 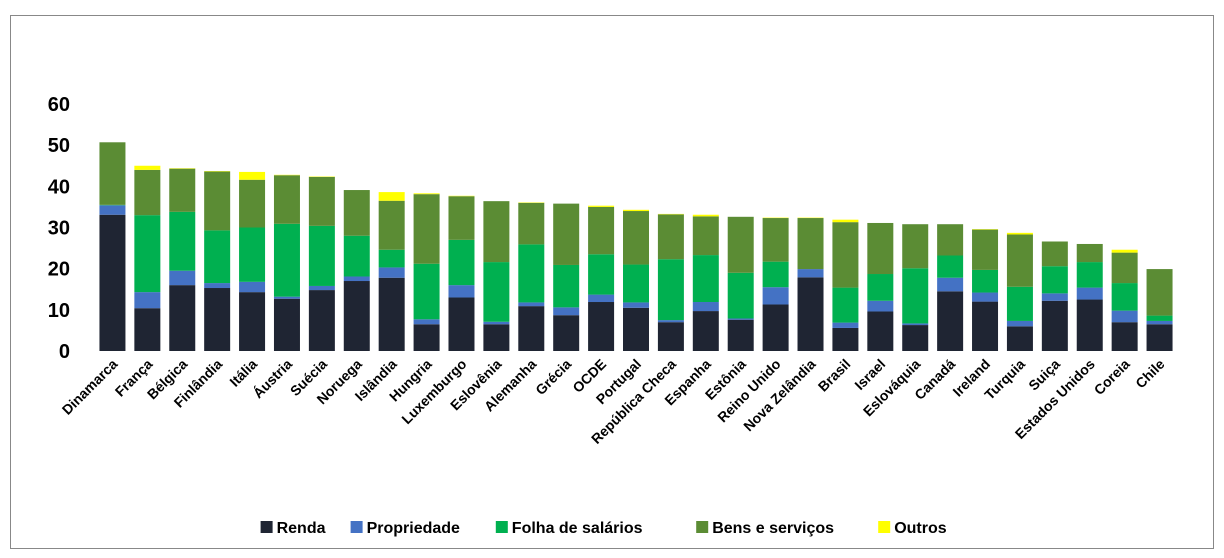 What do you see at coordinates (577, 528) in the screenshot?
I see `legend-label: Folha de salários` at bounding box center [577, 528].